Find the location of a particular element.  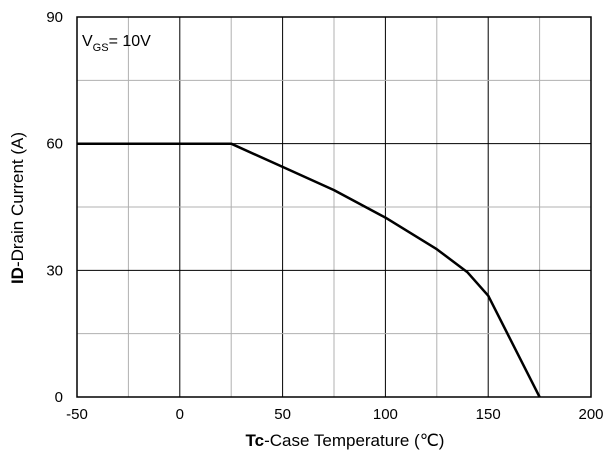

y-axis-label-rest: -Drain Current (A) is located at coordinates (17, 199).